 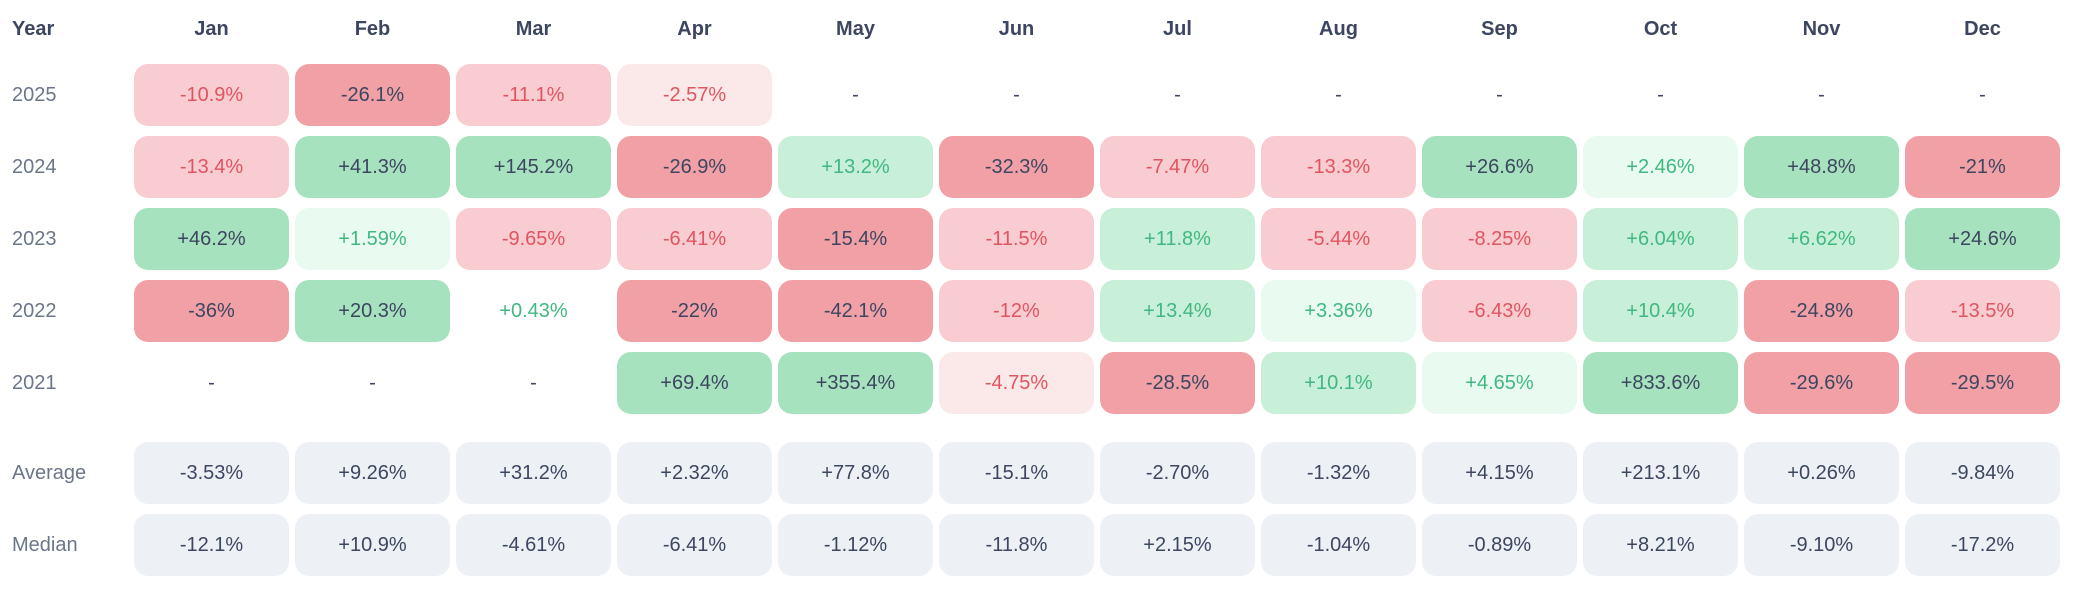 What do you see at coordinates (1177, 28) in the screenshot?
I see `month-header: Jul` at bounding box center [1177, 28].